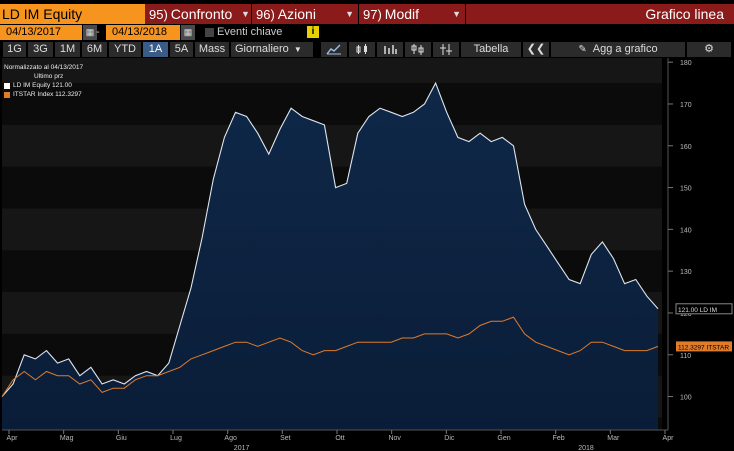 Image resolution: width=734 pixels, height=451 pixels. What do you see at coordinates (143, 32) in the screenshot?
I see `end-date-input: 04/13/2018` at bounding box center [143, 32].